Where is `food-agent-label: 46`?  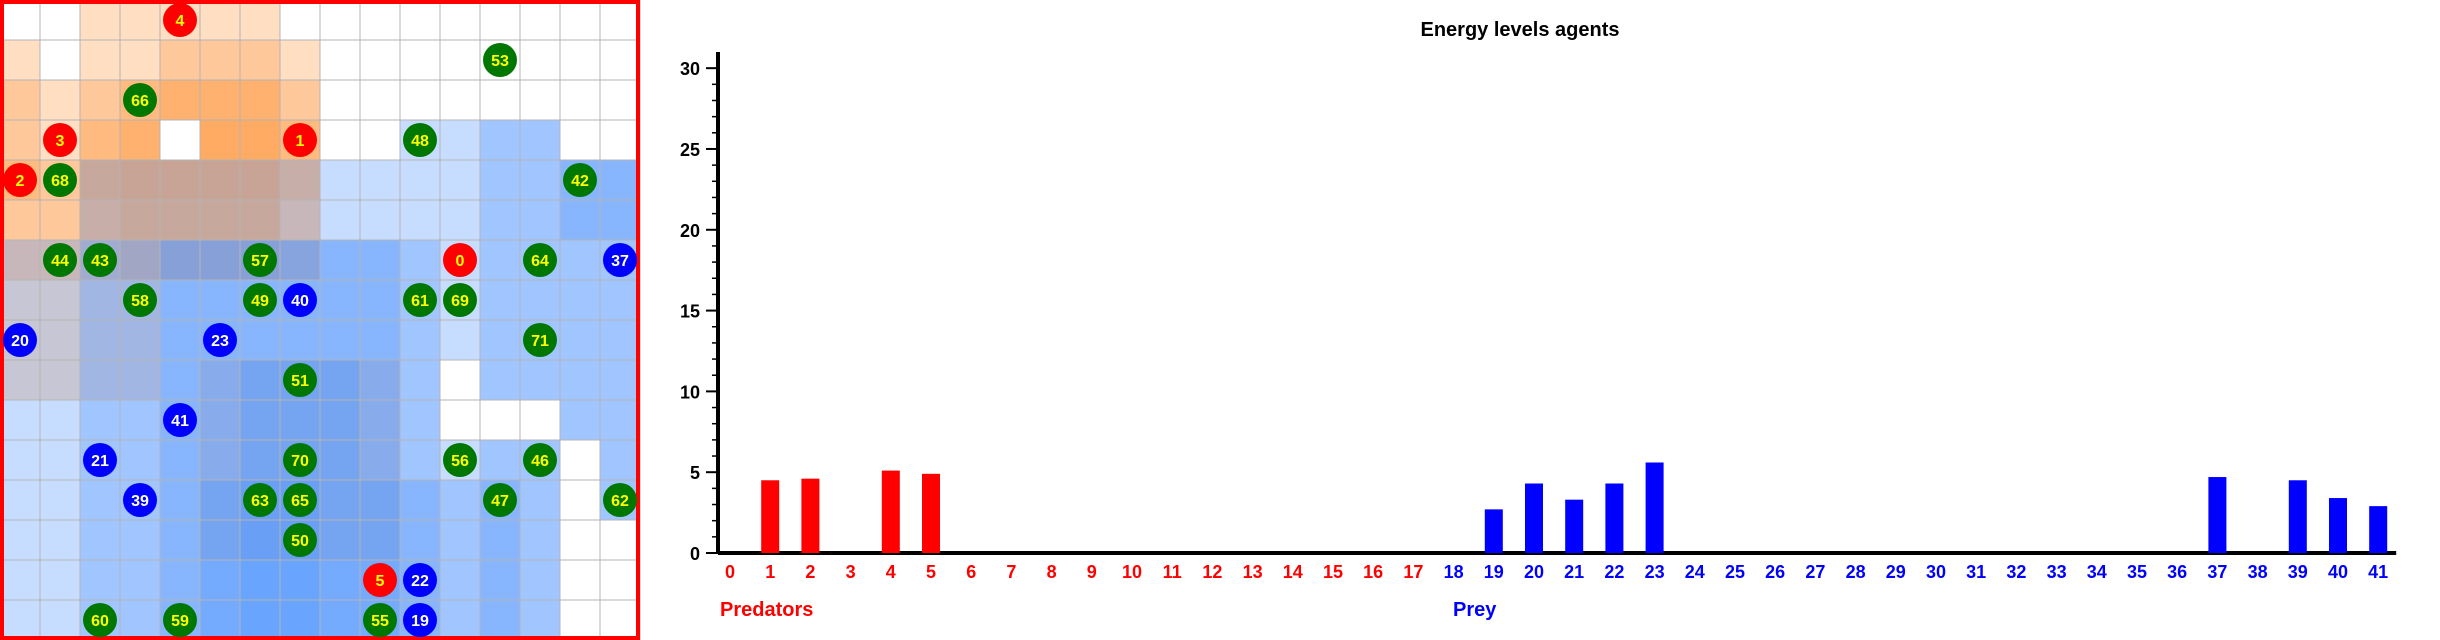 food-agent-label: 46 is located at coordinates (540, 461).